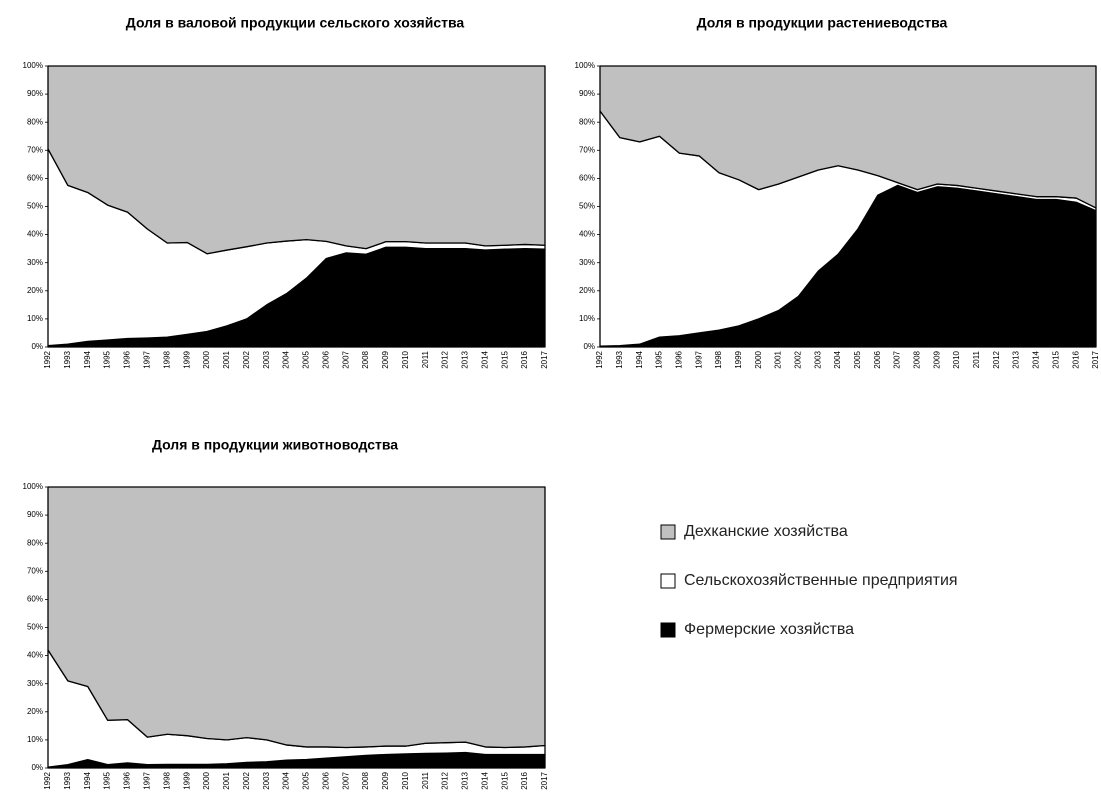 Image resolution: width=1101 pixels, height=798 pixels. Describe the element at coordinates (821, 580) in the screenshot. I see `legend-label: Сельскохозяйственные предприятия` at that location.